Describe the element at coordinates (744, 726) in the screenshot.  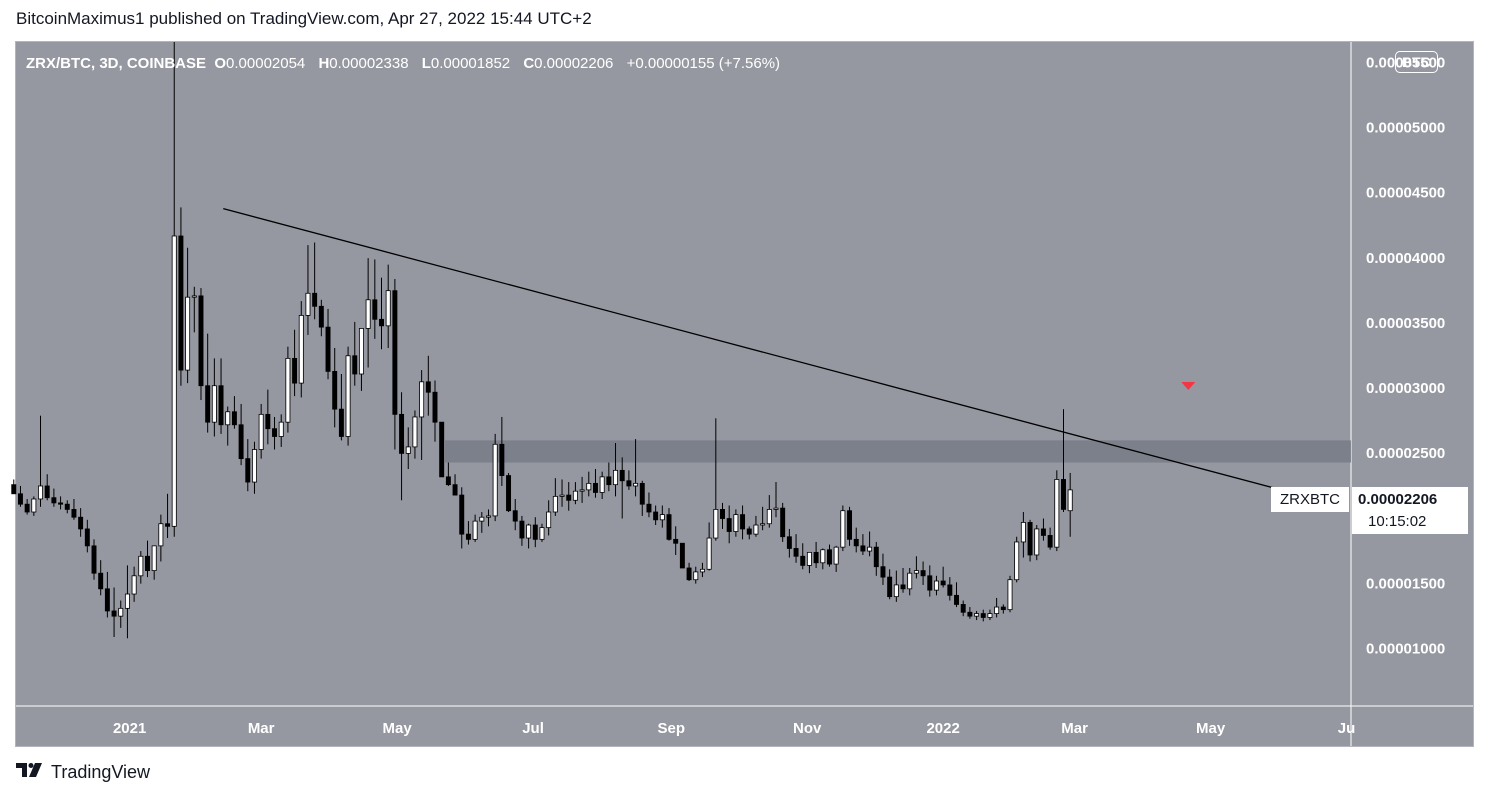
I see `time-axis-area` at that location.